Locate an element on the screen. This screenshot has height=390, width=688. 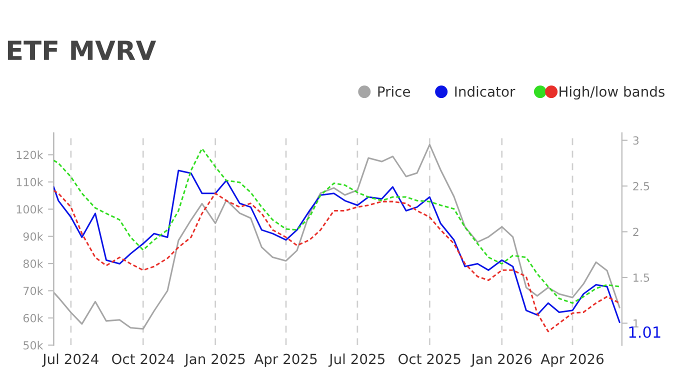
y2-tick-label: 1.5 is located at coordinates (642, 278).